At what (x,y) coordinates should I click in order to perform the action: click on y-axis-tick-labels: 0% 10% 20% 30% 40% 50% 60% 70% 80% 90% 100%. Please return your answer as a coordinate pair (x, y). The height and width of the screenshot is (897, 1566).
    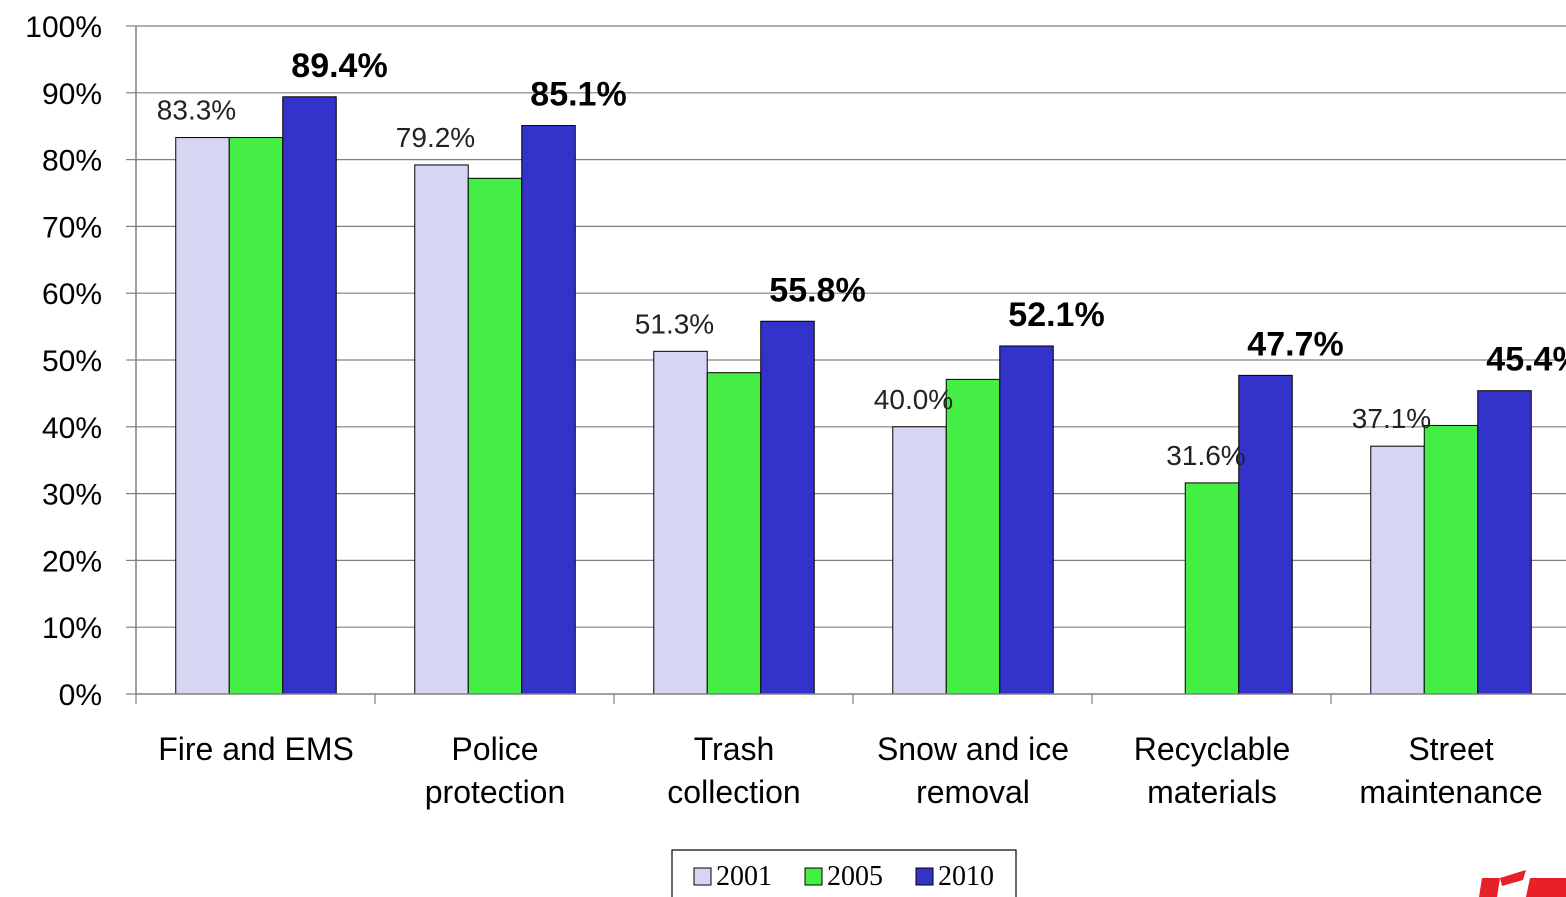
    Looking at the image, I should click on (63, 361).